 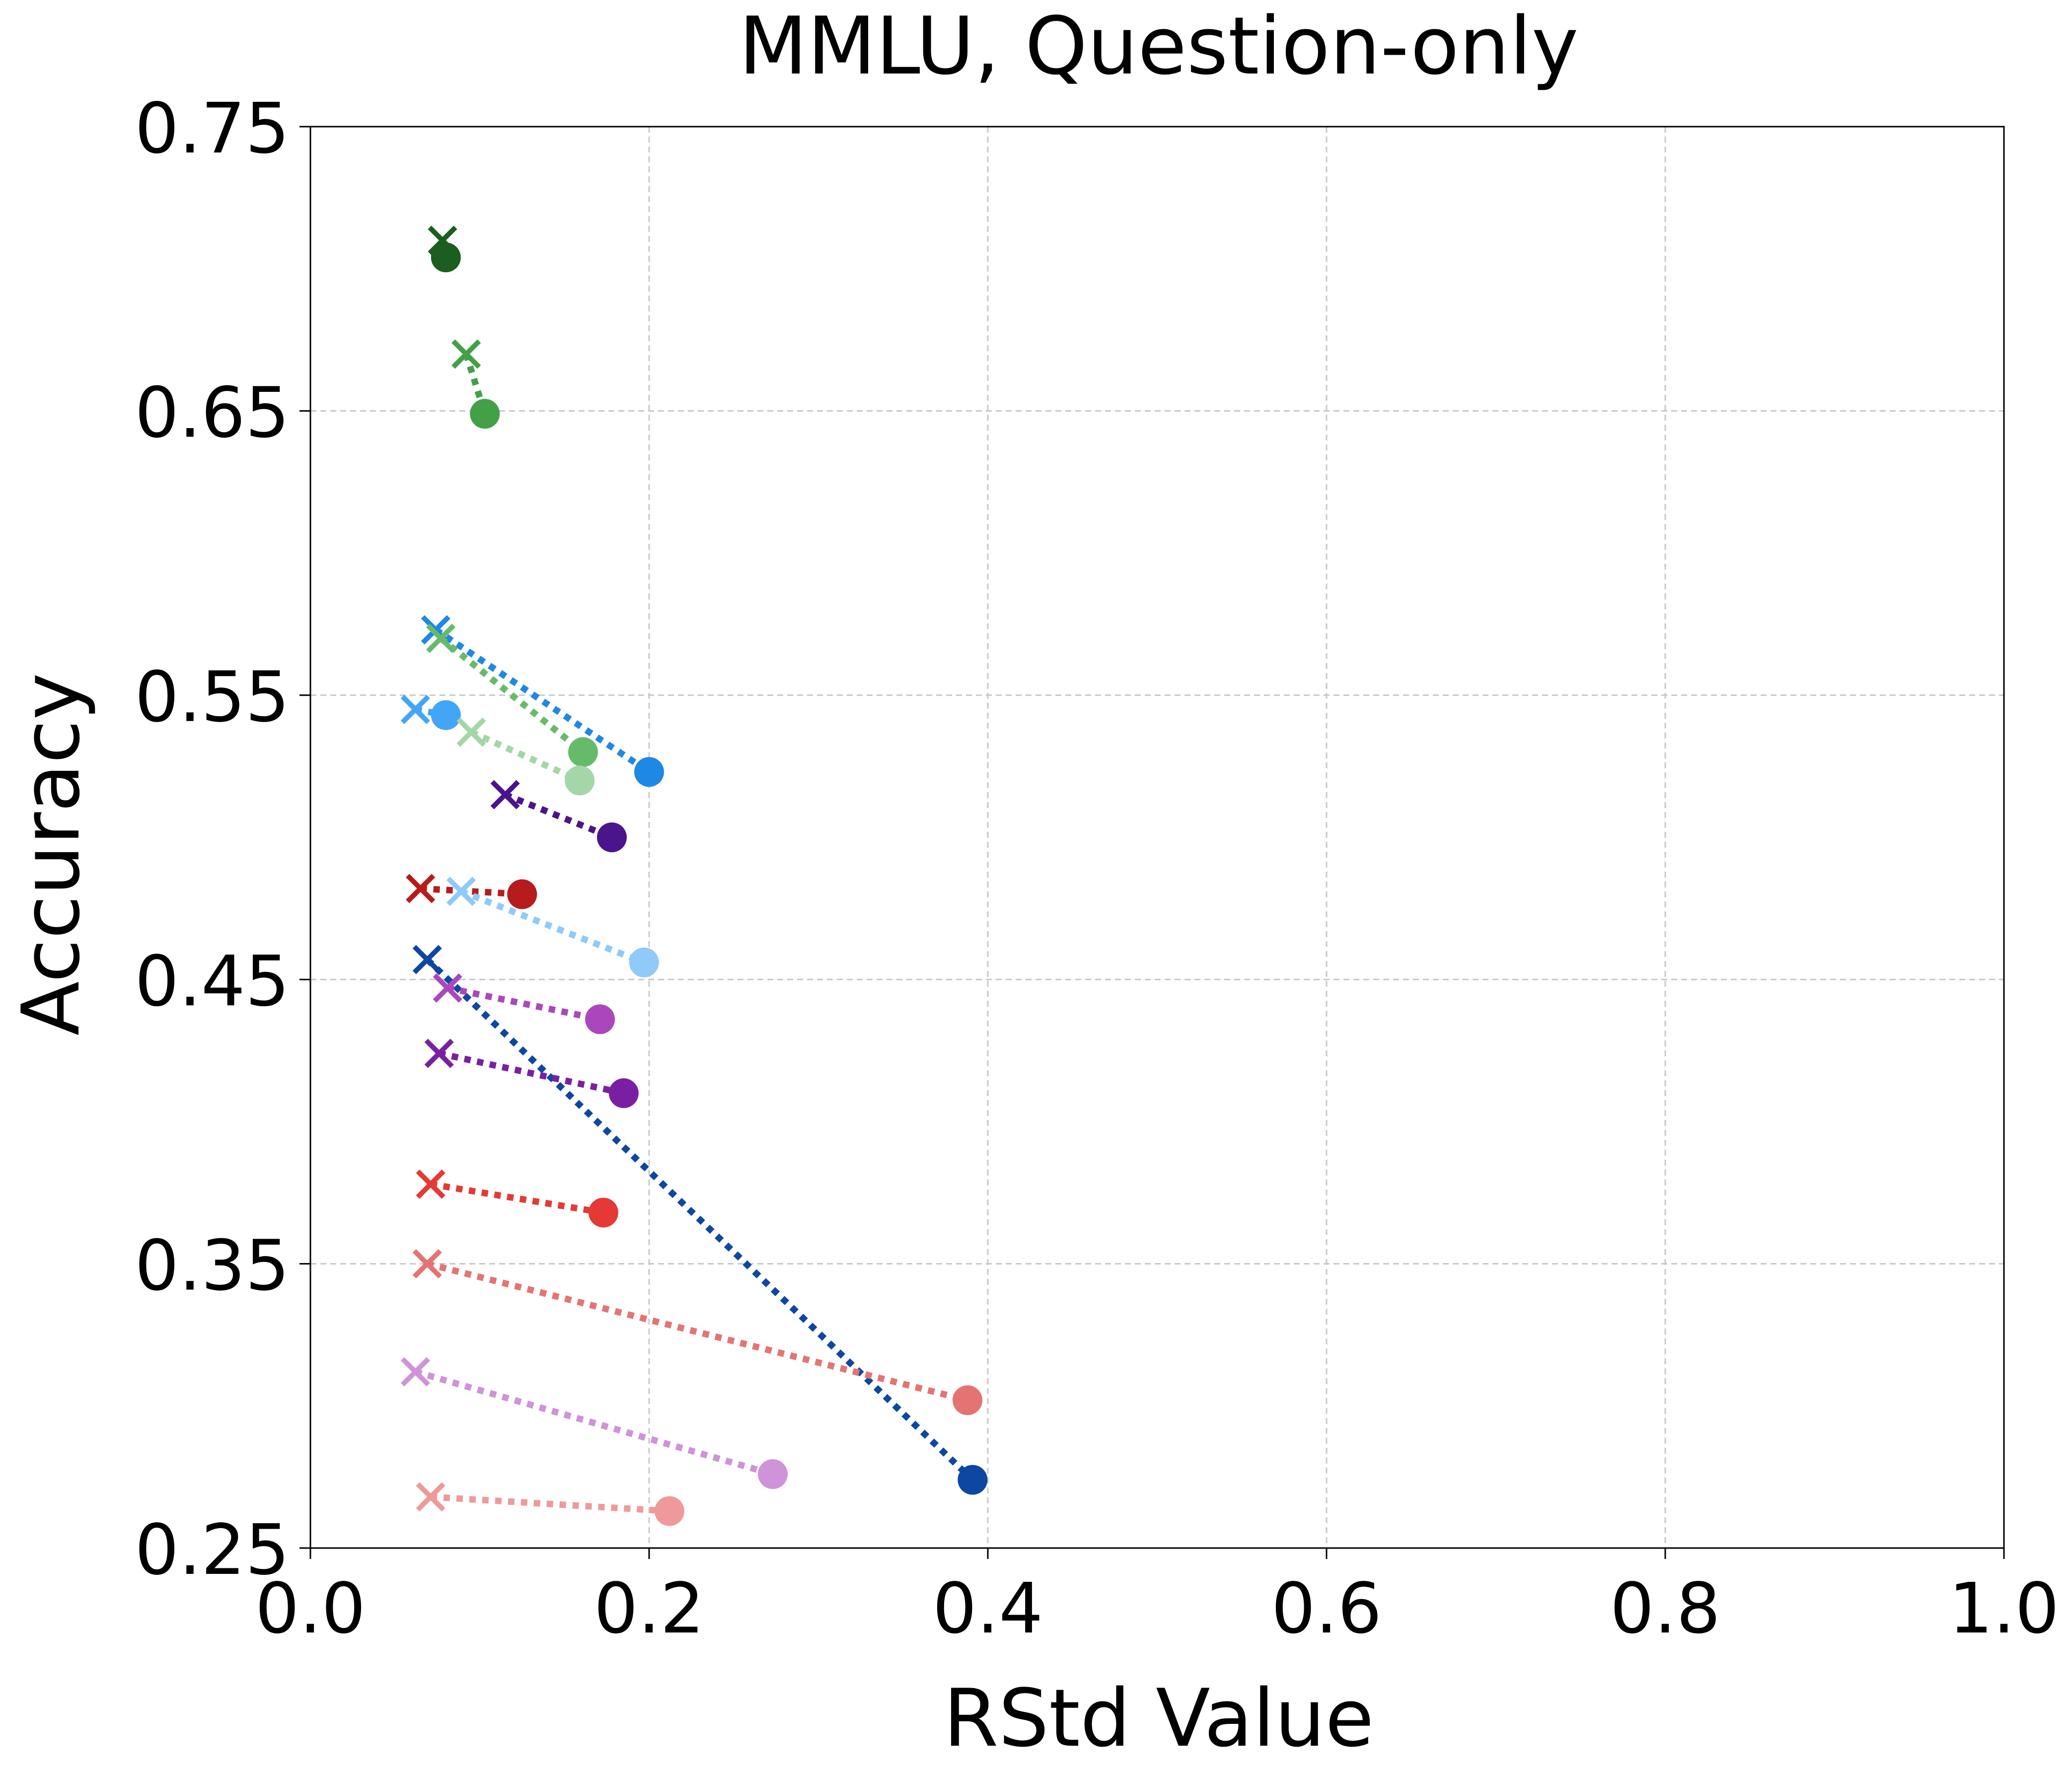 What do you see at coordinates (212, 698) in the screenshot?
I see `y-tick-label: 0.55` at bounding box center [212, 698].